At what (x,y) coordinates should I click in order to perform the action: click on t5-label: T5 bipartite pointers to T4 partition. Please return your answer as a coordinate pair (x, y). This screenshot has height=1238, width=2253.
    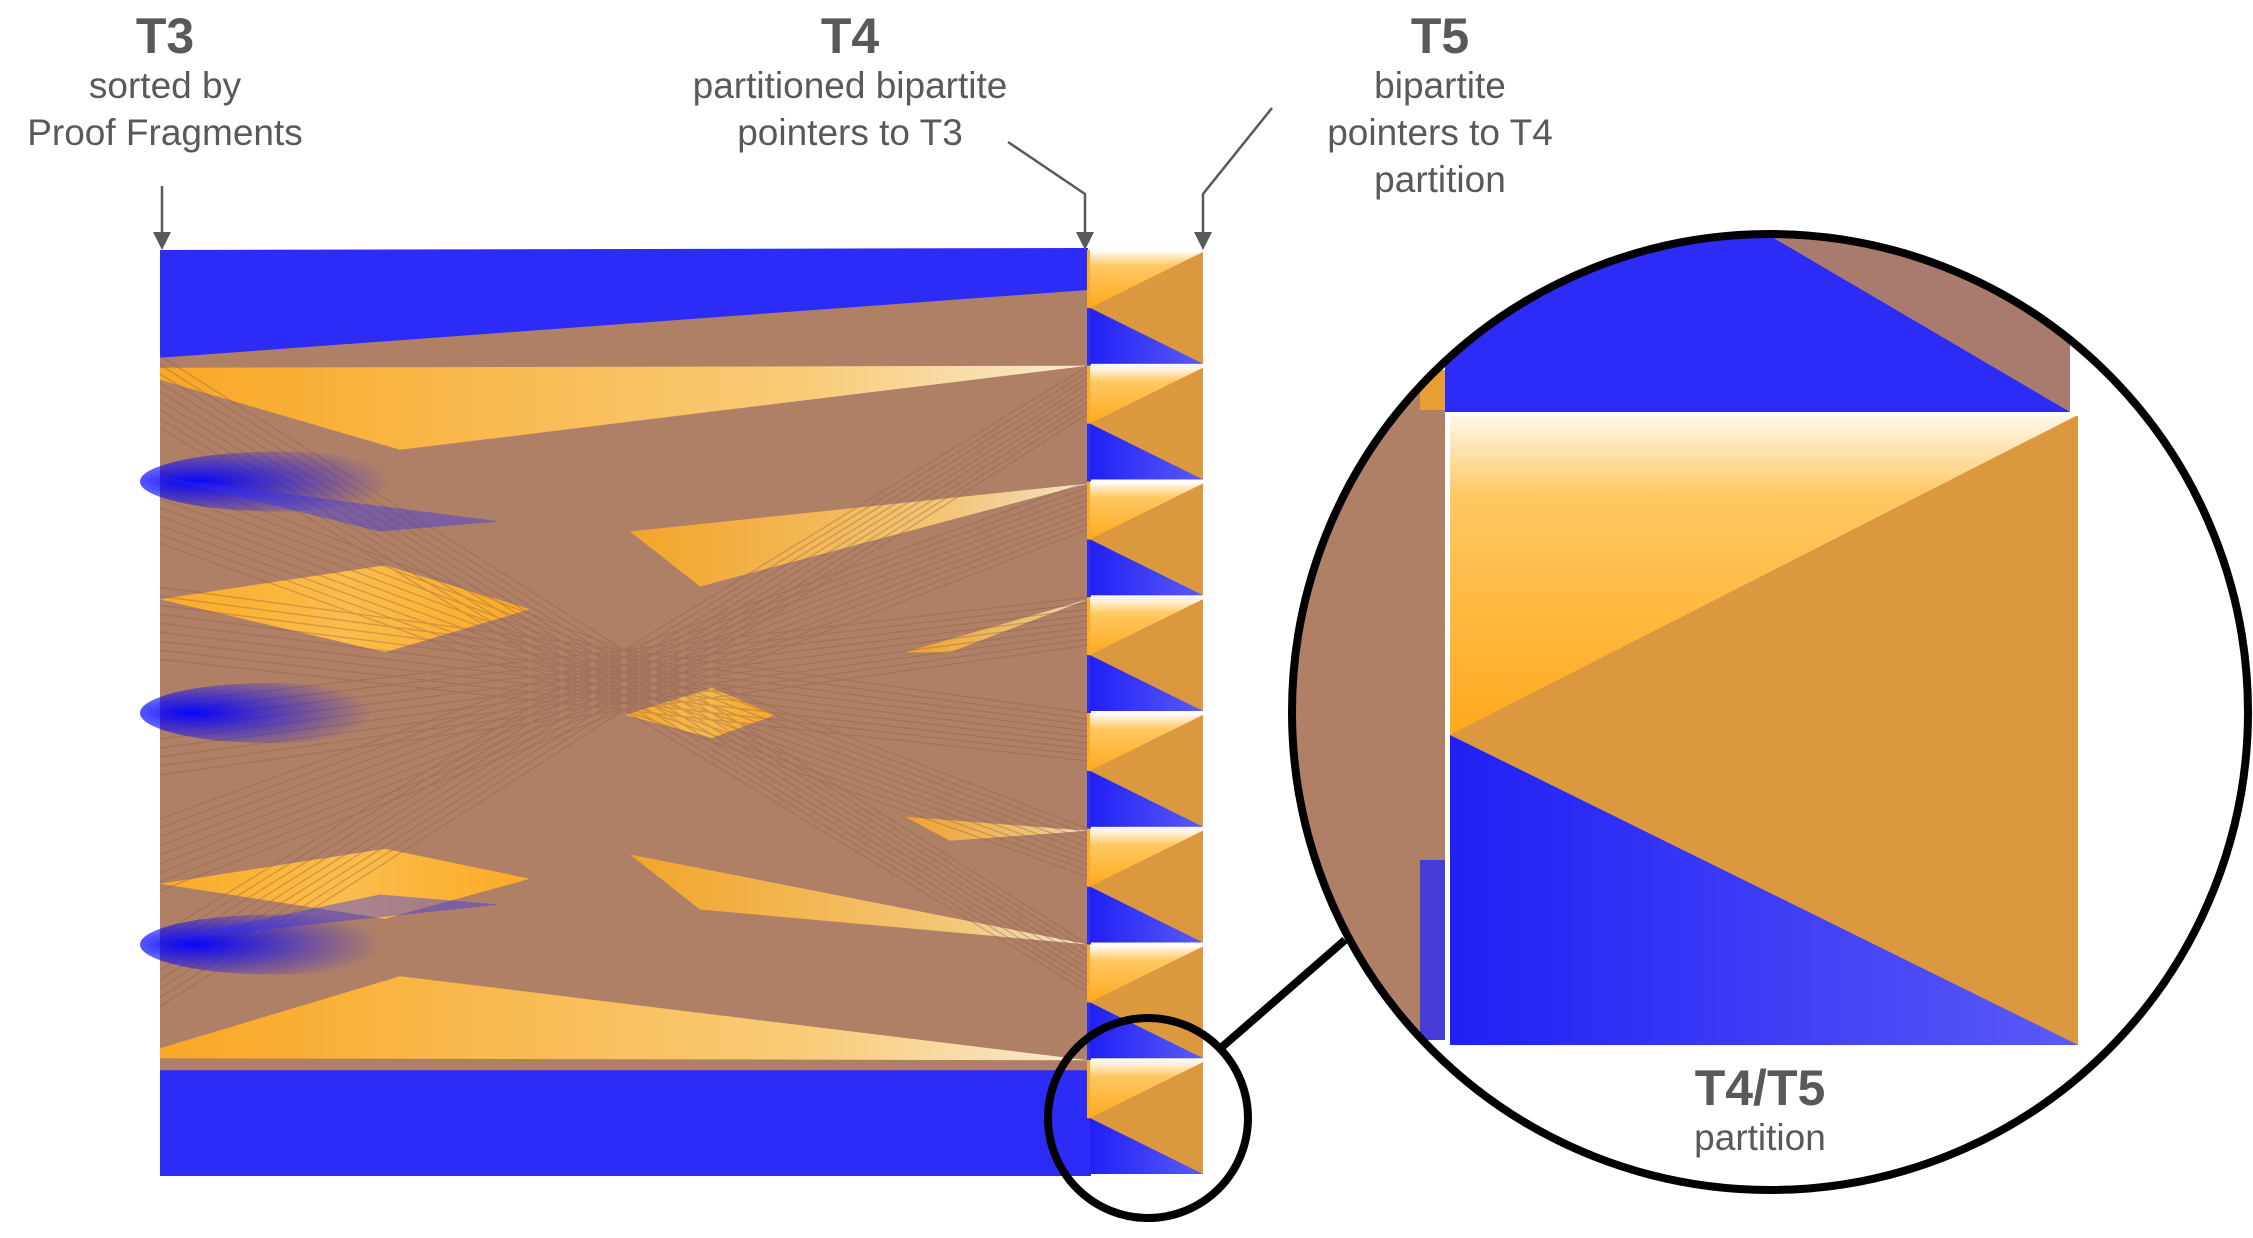
    Looking at the image, I should click on (1440, 106).